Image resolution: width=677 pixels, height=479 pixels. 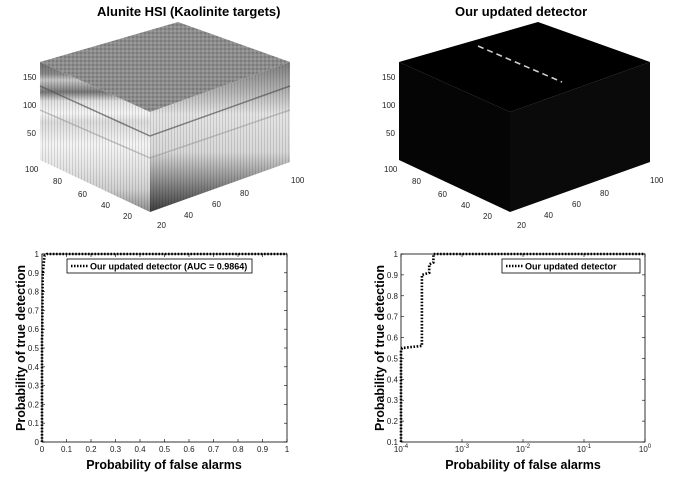 What do you see at coordinates (524, 117) in the screenshot?
I see `panel2-cube` at bounding box center [524, 117].